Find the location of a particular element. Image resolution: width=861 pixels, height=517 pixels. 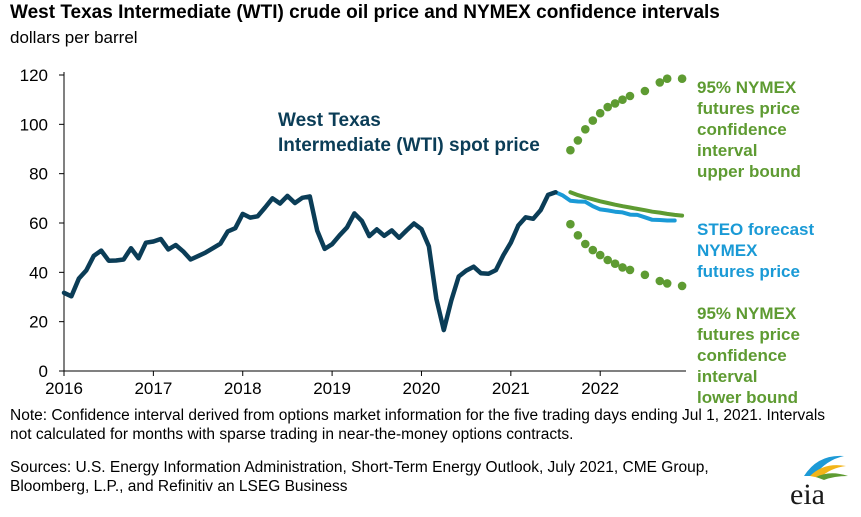

x-tick-label: 2018 is located at coordinates (243, 388).